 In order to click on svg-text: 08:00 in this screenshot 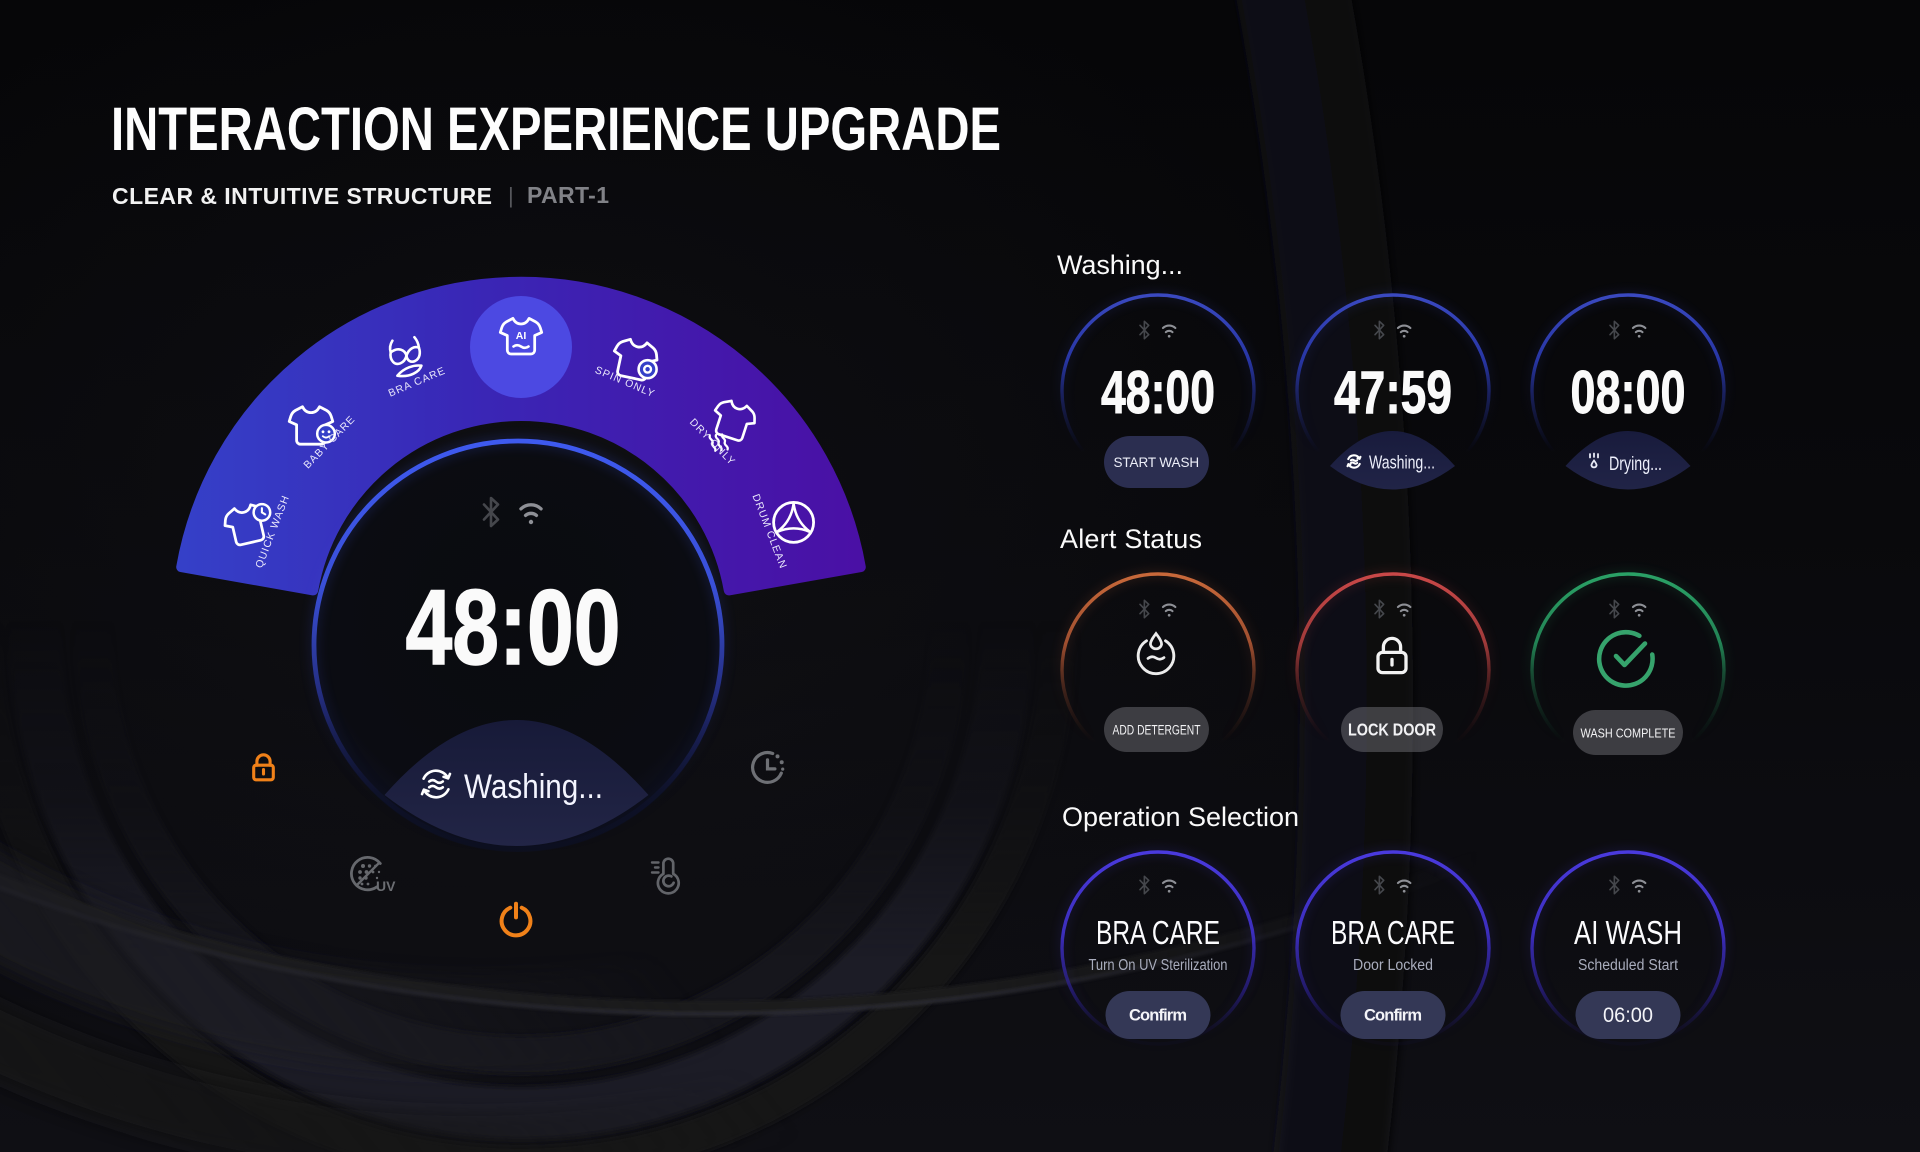, I will do `click(1628, 392)`.